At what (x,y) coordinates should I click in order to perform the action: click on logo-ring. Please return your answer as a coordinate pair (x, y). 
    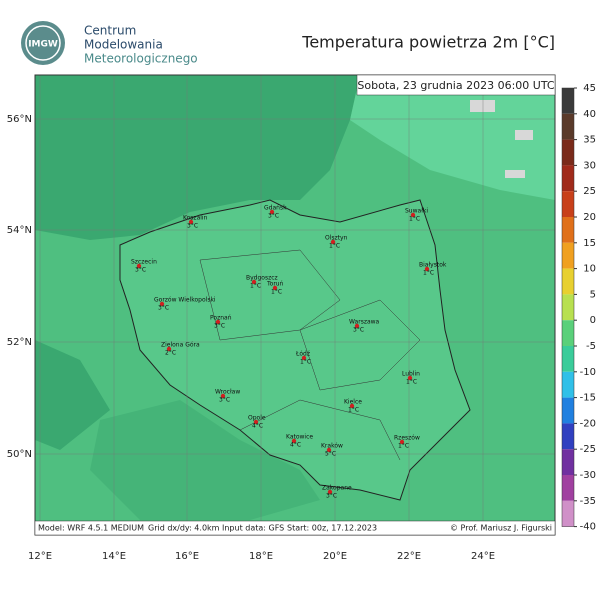
    Looking at the image, I should click on (43, 43).